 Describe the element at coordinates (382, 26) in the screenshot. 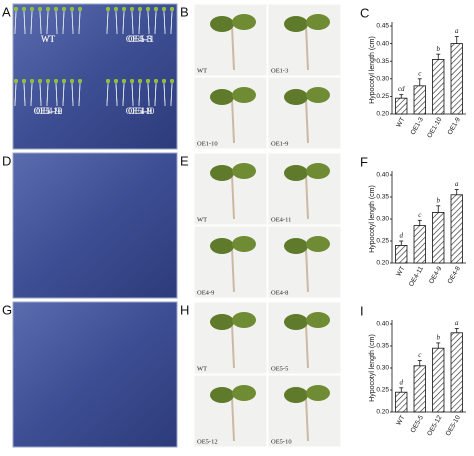

I see `y-tick-label: 0.45` at that location.